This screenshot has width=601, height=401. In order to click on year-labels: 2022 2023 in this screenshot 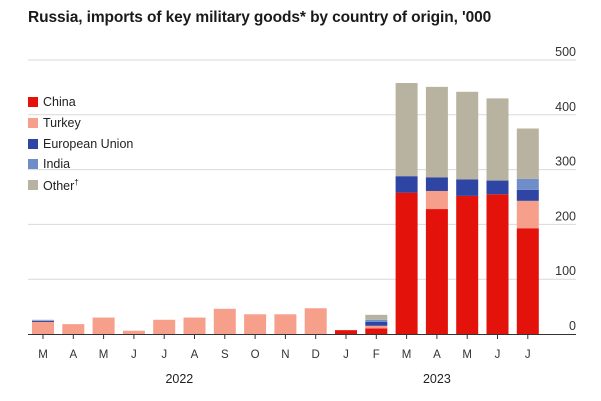, I will do `click(307, 379)`.